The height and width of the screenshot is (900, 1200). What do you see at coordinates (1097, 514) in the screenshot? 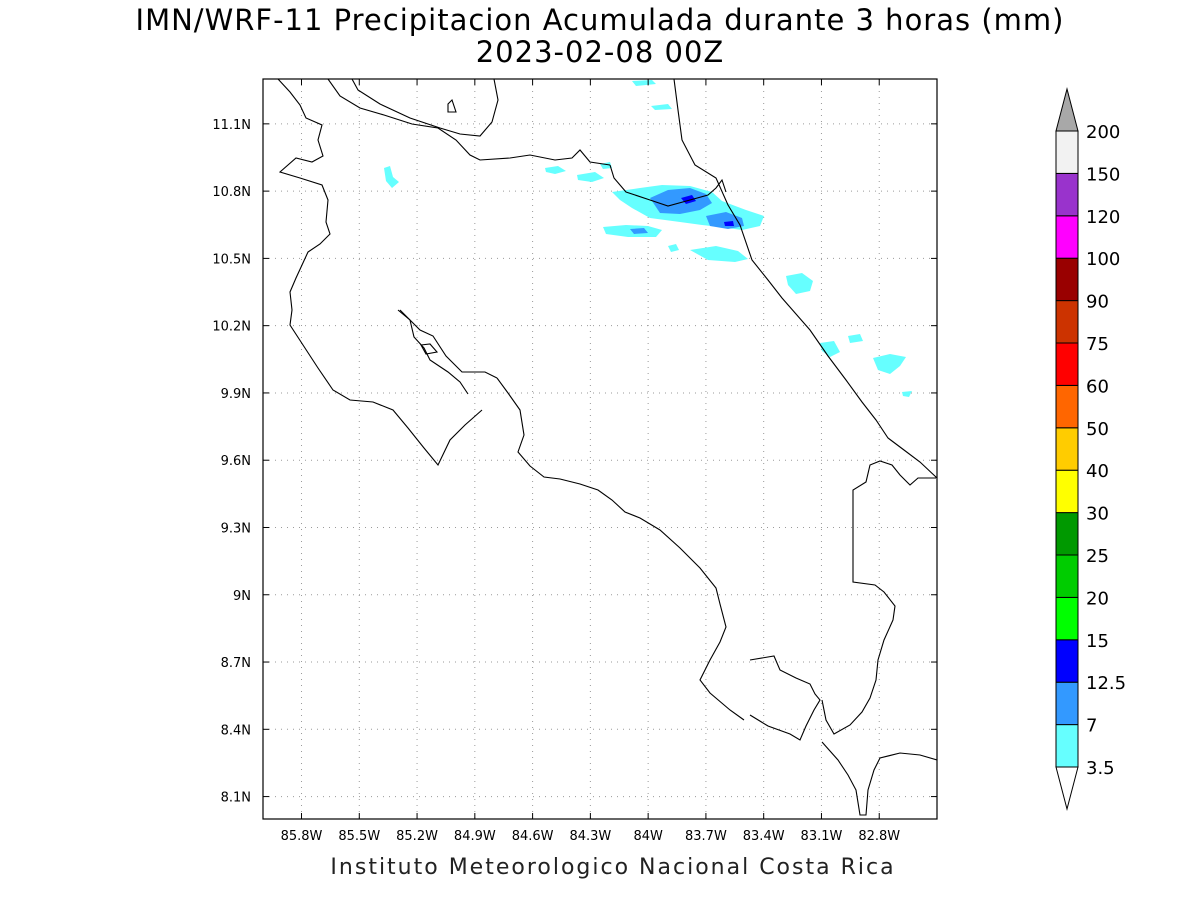
I see `colorbar-level-label: 30` at bounding box center [1097, 514].